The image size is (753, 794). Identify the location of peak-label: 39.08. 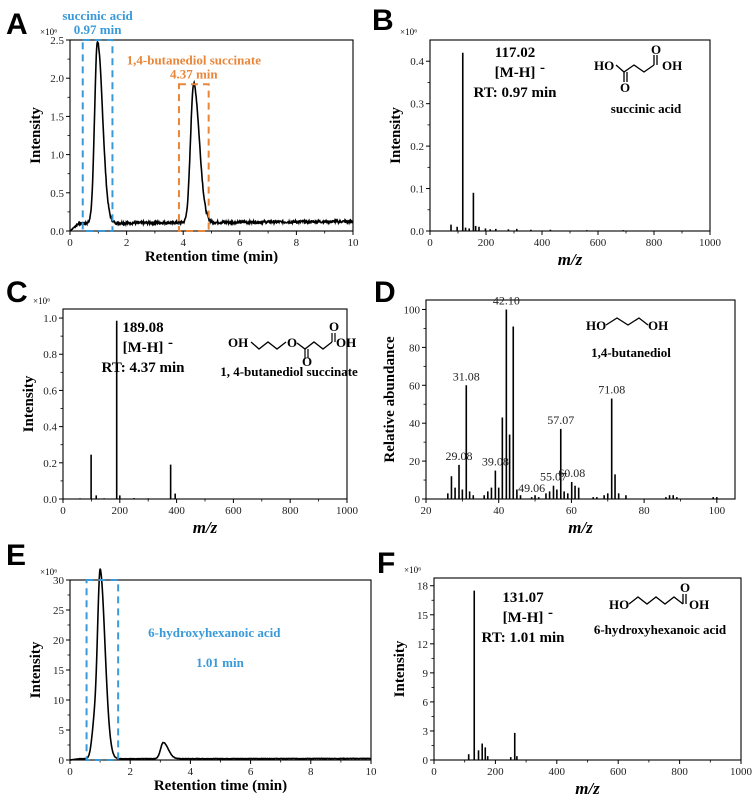
(495, 462).